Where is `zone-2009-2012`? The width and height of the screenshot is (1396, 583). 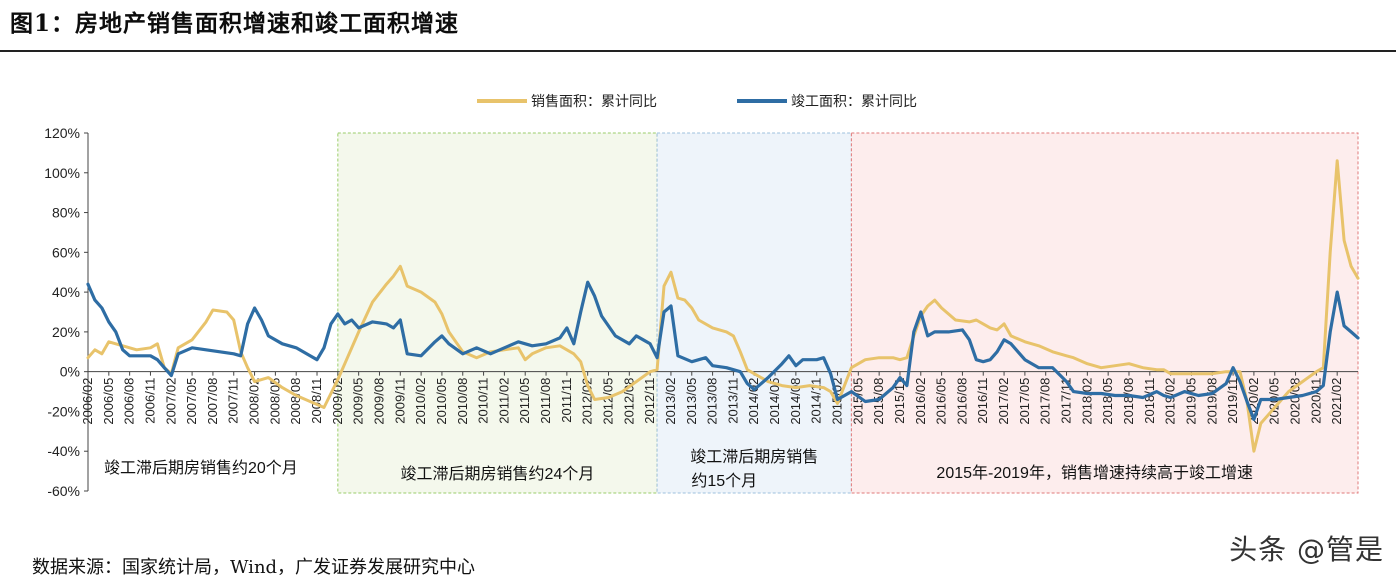
zone-2009-2012 is located at coordinates (497, 313).